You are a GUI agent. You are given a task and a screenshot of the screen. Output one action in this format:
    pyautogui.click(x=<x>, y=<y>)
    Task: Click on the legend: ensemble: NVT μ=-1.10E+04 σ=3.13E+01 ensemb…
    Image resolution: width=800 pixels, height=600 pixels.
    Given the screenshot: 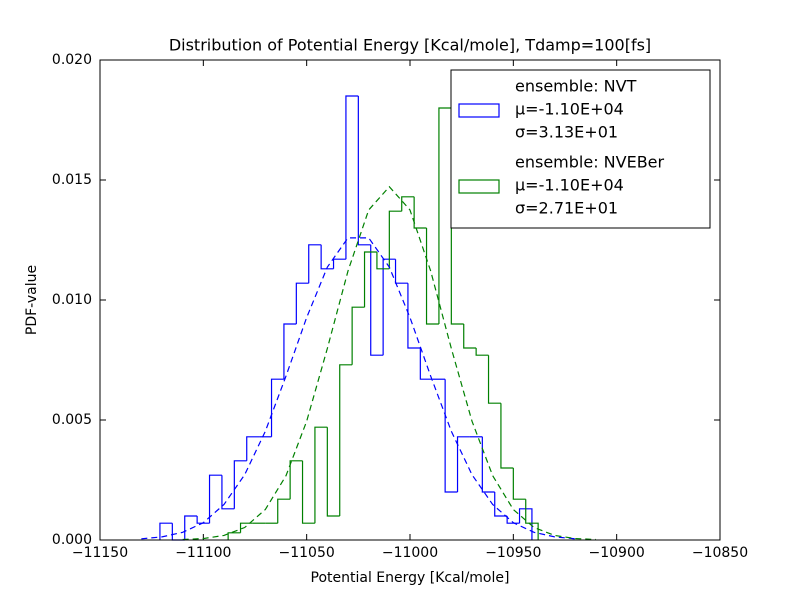 What is the action you would take?
    pyautogui.click(x=580, y=149)
    